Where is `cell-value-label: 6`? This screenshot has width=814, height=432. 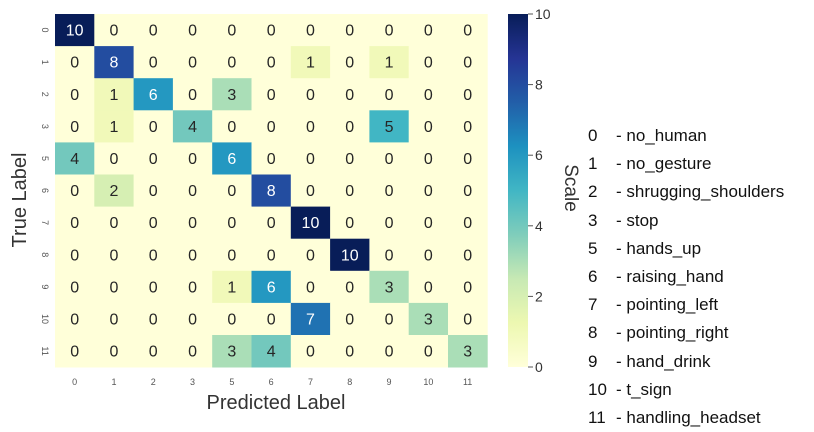 cell-value-label: 6 is located at coordinates (231, 159).